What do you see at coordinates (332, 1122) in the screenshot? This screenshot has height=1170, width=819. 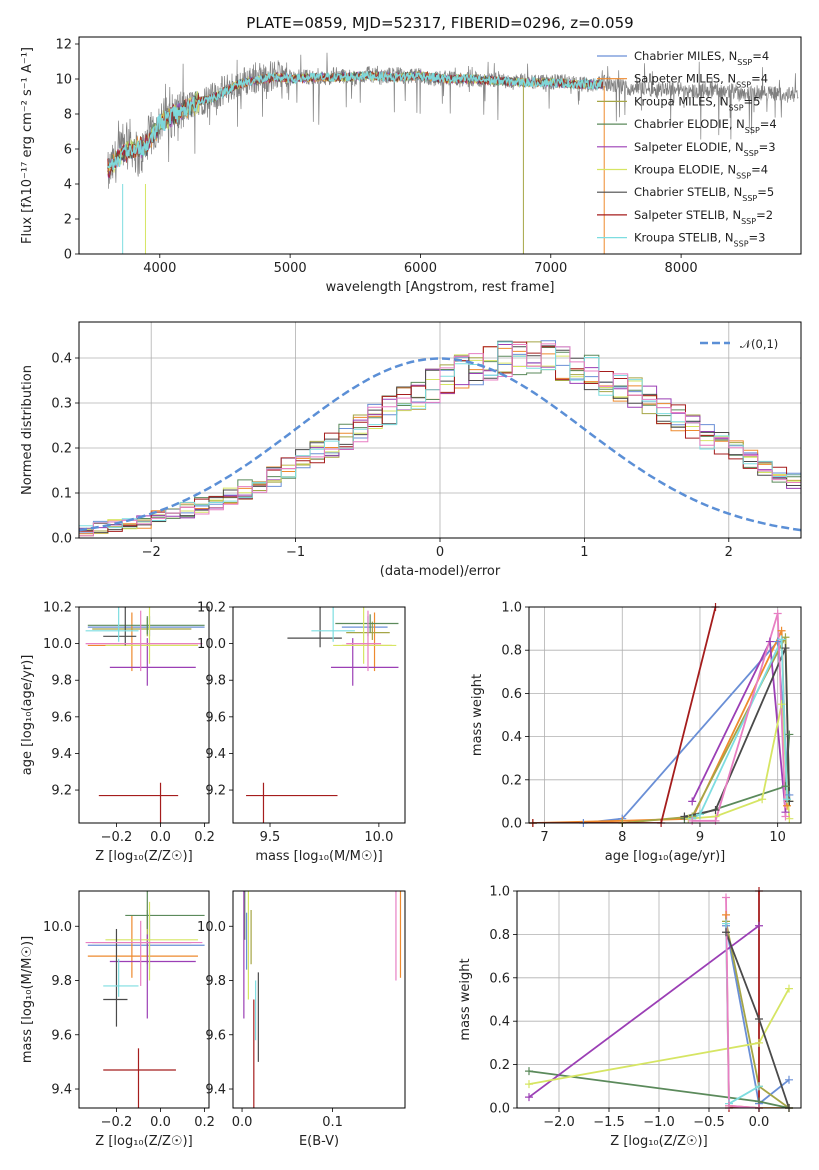 I see `x-tick-label: 0.1` at bounding box center [332, 1122].